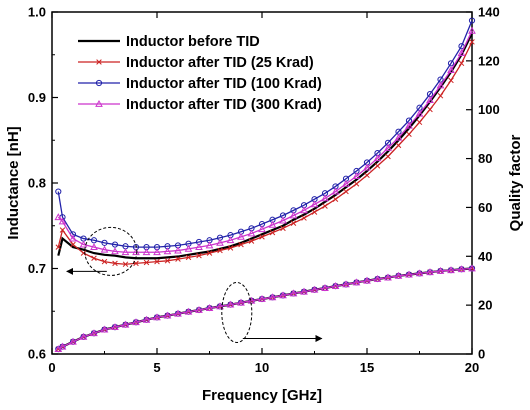 The image size is (530, 410). What do you see at coordinates (485, 158) in the screenshot?
I see `y-right-tick-label: 80` at bounding box center [485, 158].